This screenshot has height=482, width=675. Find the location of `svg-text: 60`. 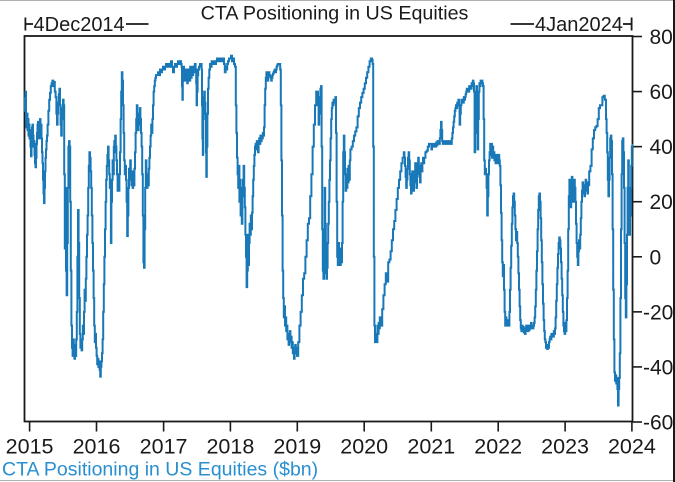

svg-text: 60 is located at coordinates (661, 92).